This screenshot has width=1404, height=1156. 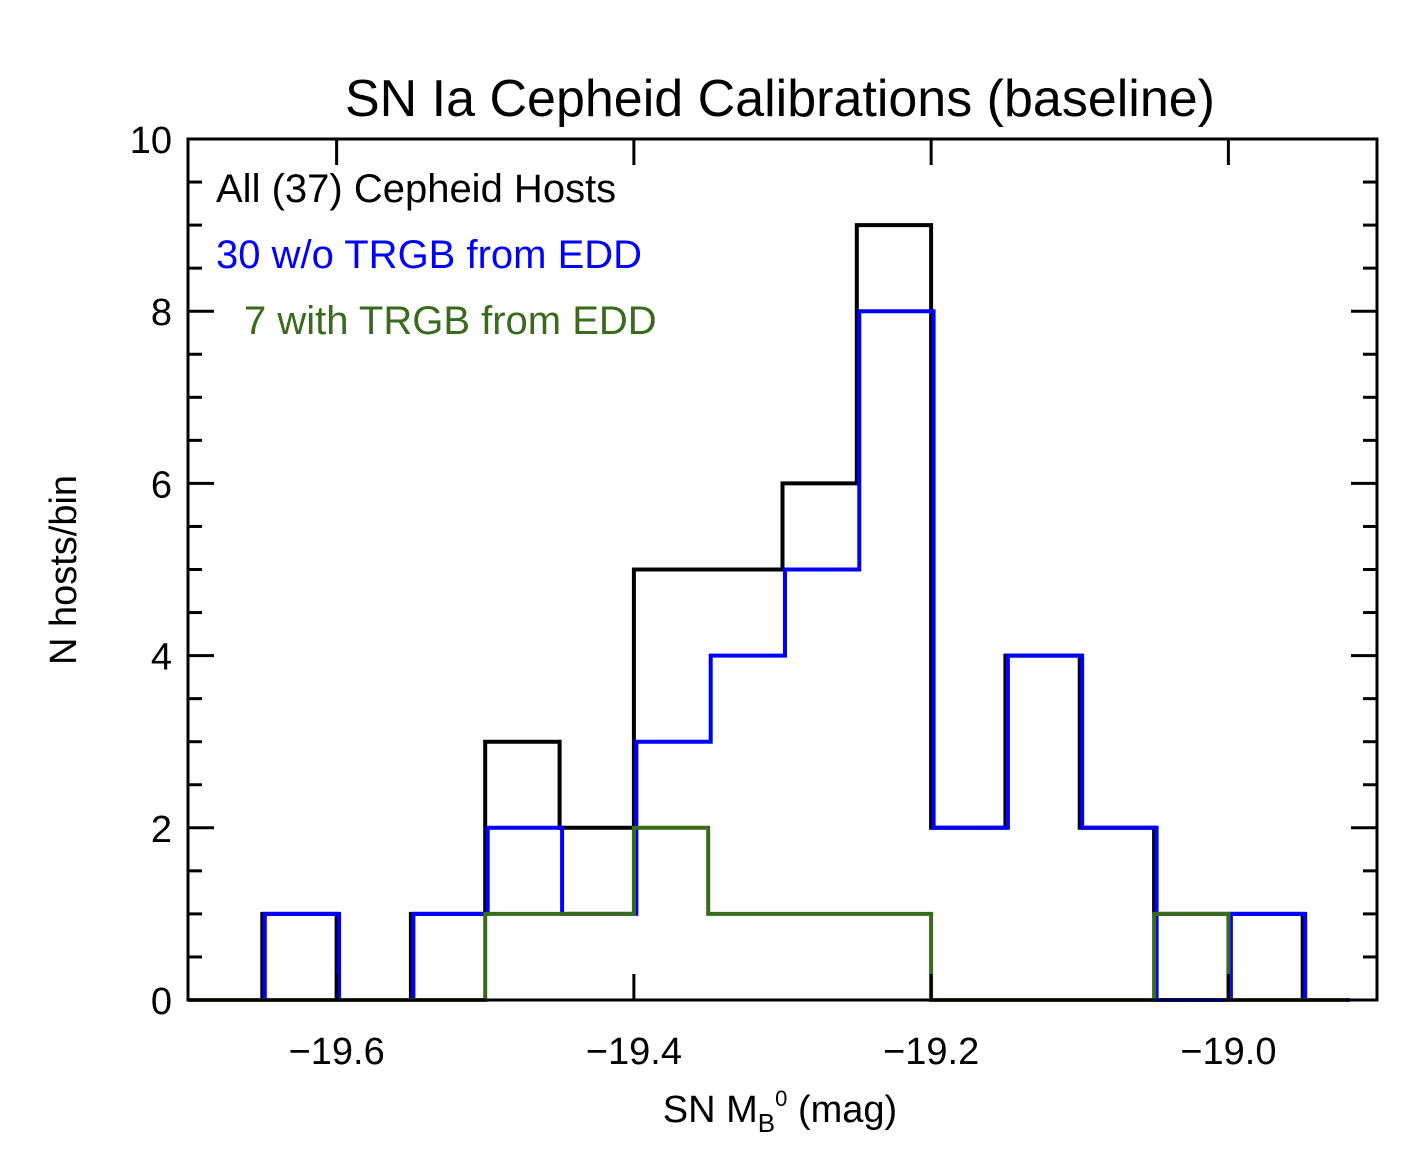 I want to click on y-axis-label: N hosts/bin, so click(x=64, y=570).